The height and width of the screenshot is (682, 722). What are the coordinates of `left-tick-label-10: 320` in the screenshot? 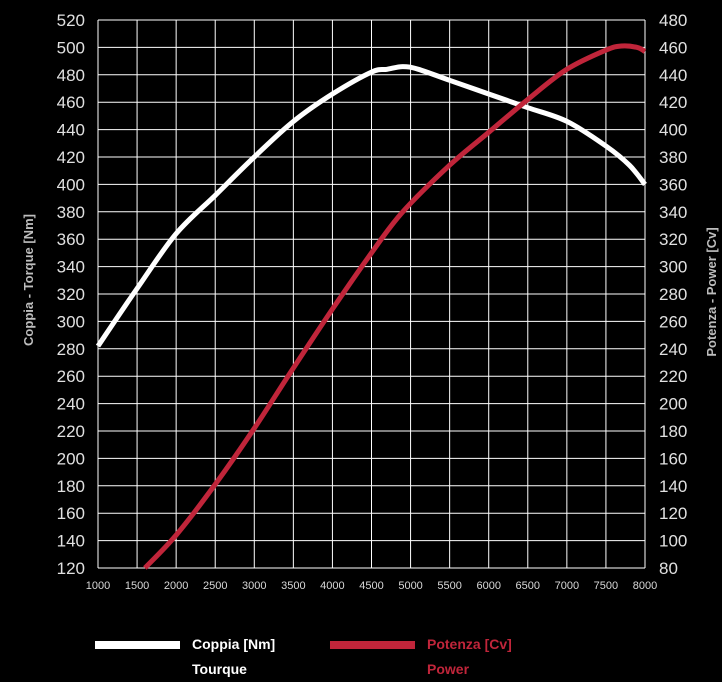 It's located at (71, 294).